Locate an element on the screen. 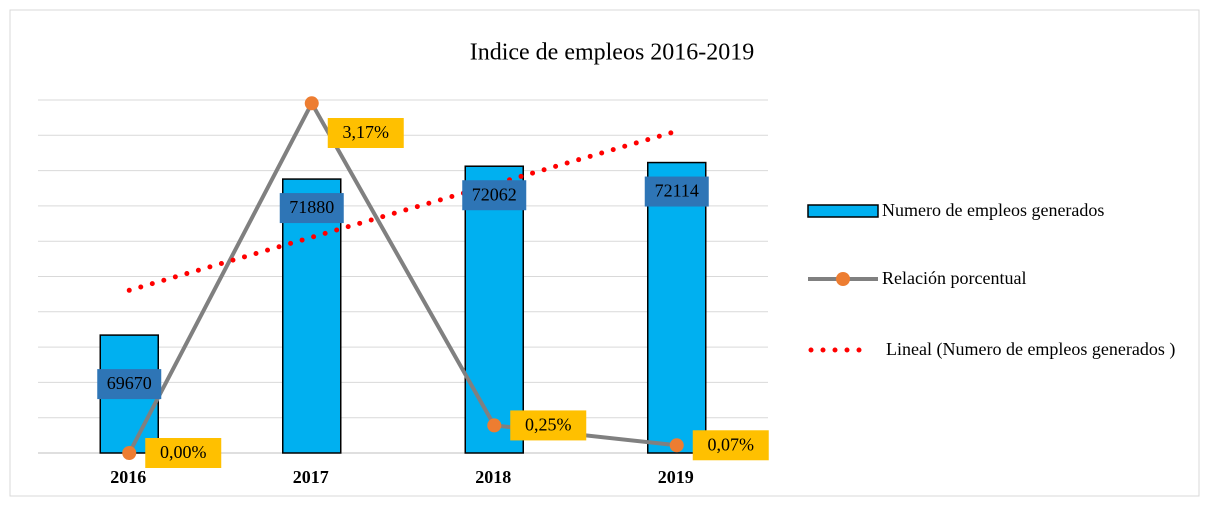 The image size is (1205, 507). data-label: 72062 is located at coordinates (494, 194).